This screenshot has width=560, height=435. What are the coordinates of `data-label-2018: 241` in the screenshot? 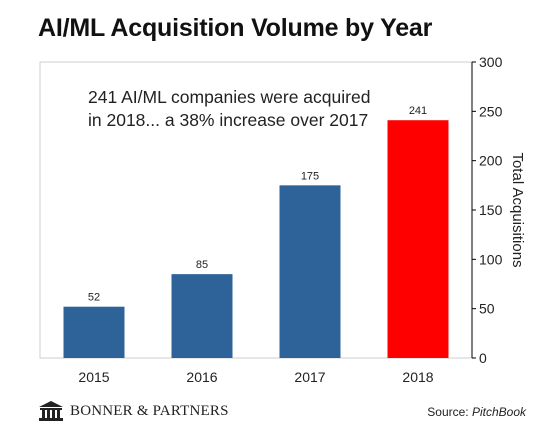 It's located at (418, 111).